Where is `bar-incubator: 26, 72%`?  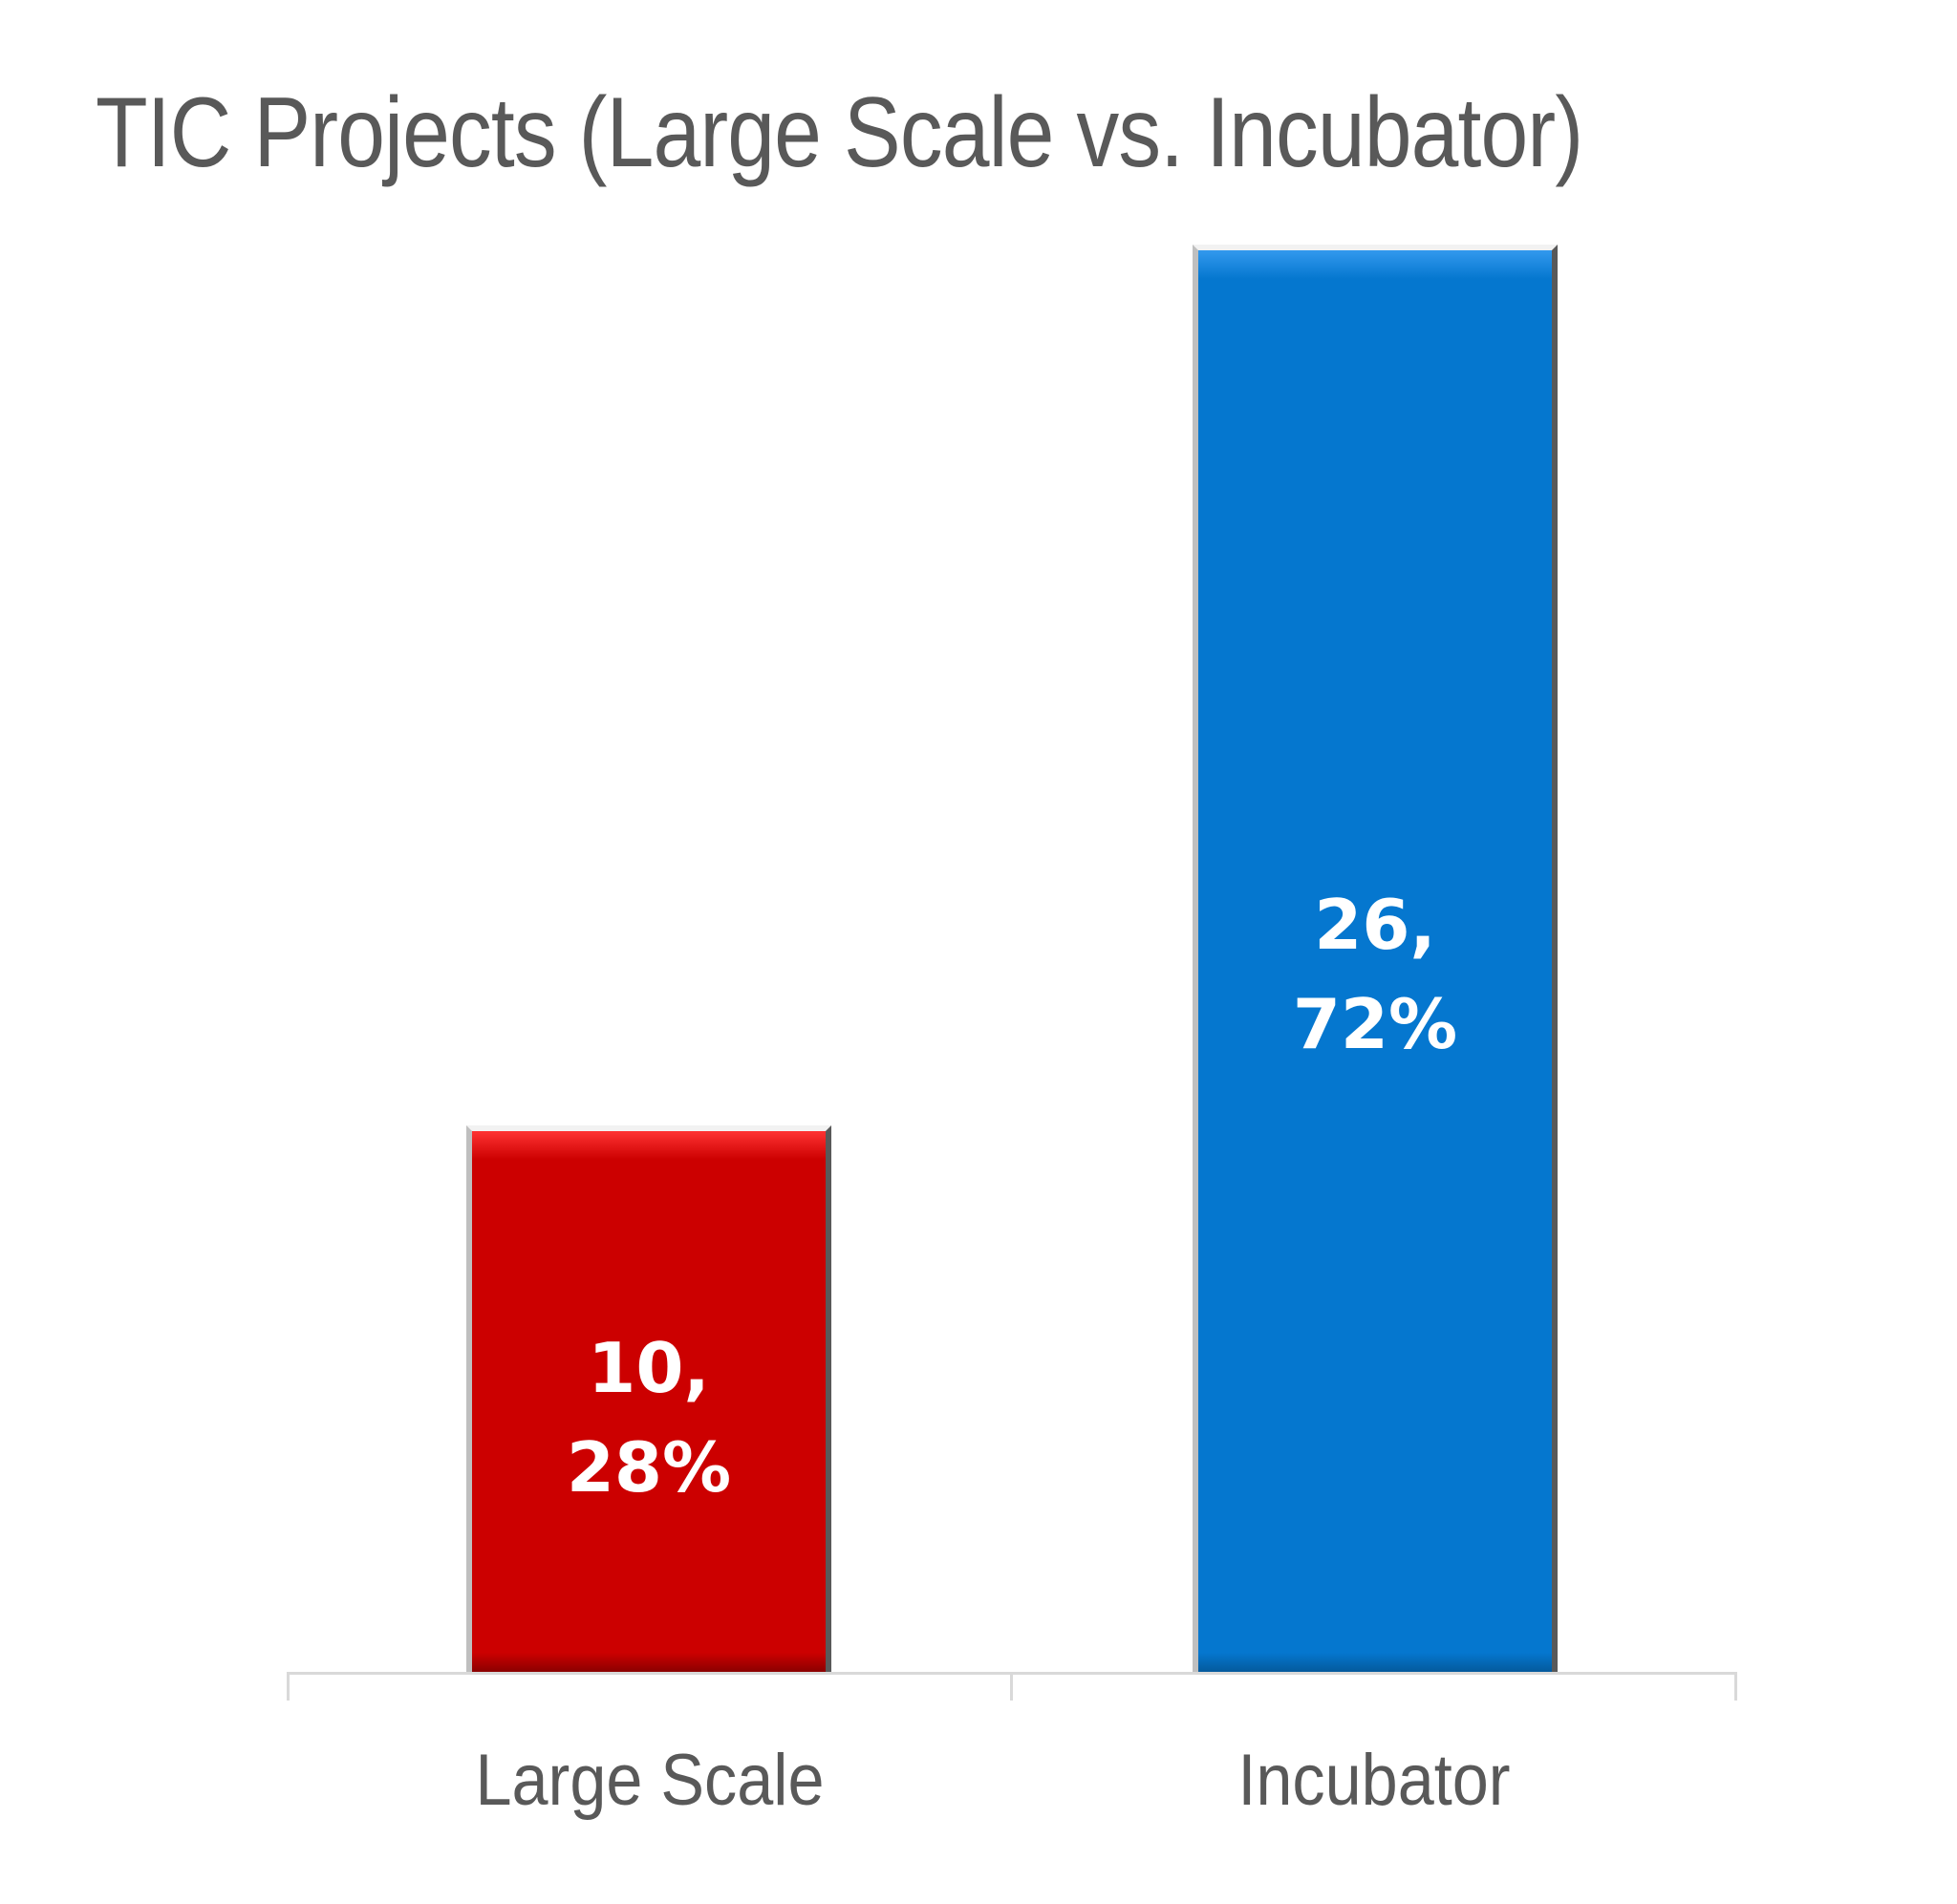
bar-incubator: 26, 72% is located at coordinates (1376, 959).